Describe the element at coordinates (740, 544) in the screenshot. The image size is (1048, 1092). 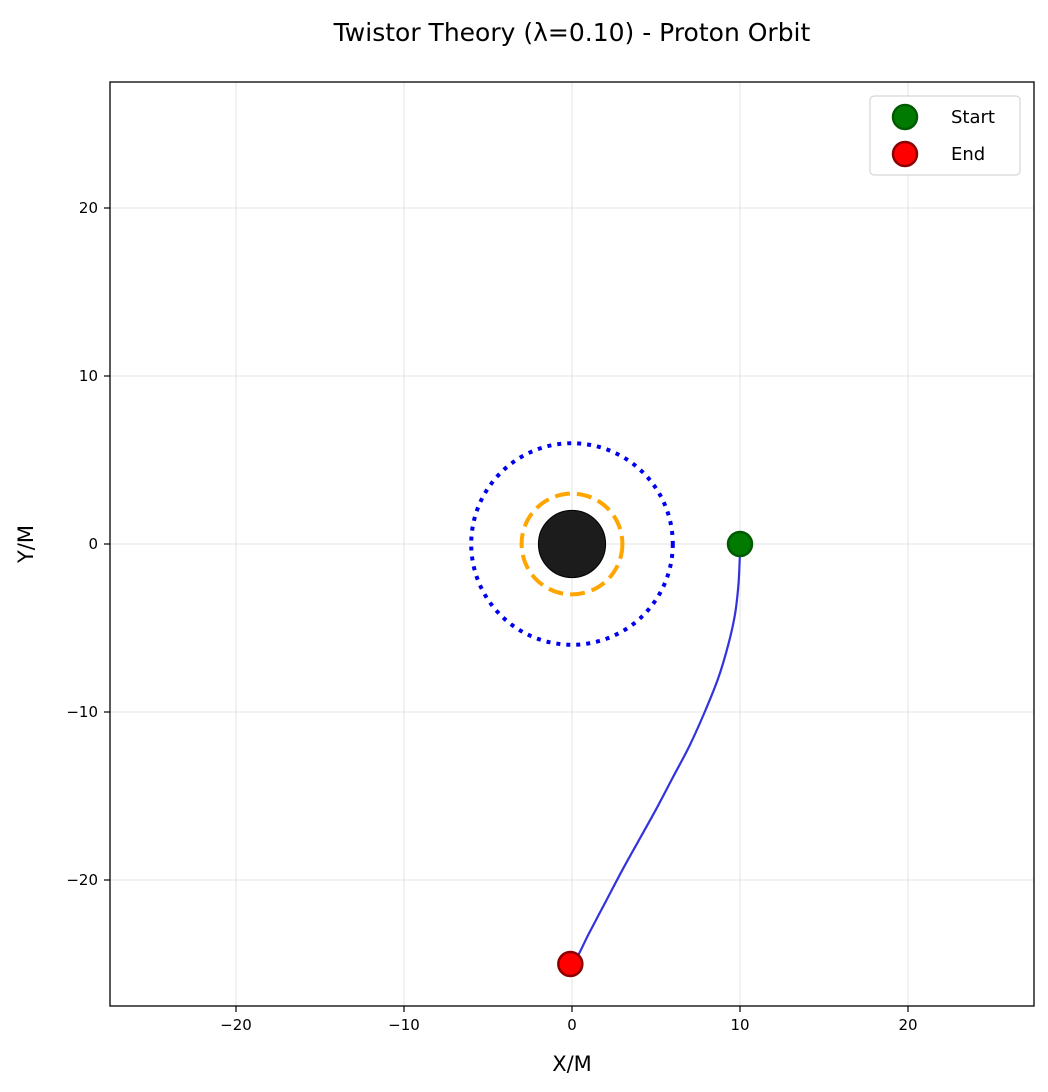
I see `start-marker` at that location.